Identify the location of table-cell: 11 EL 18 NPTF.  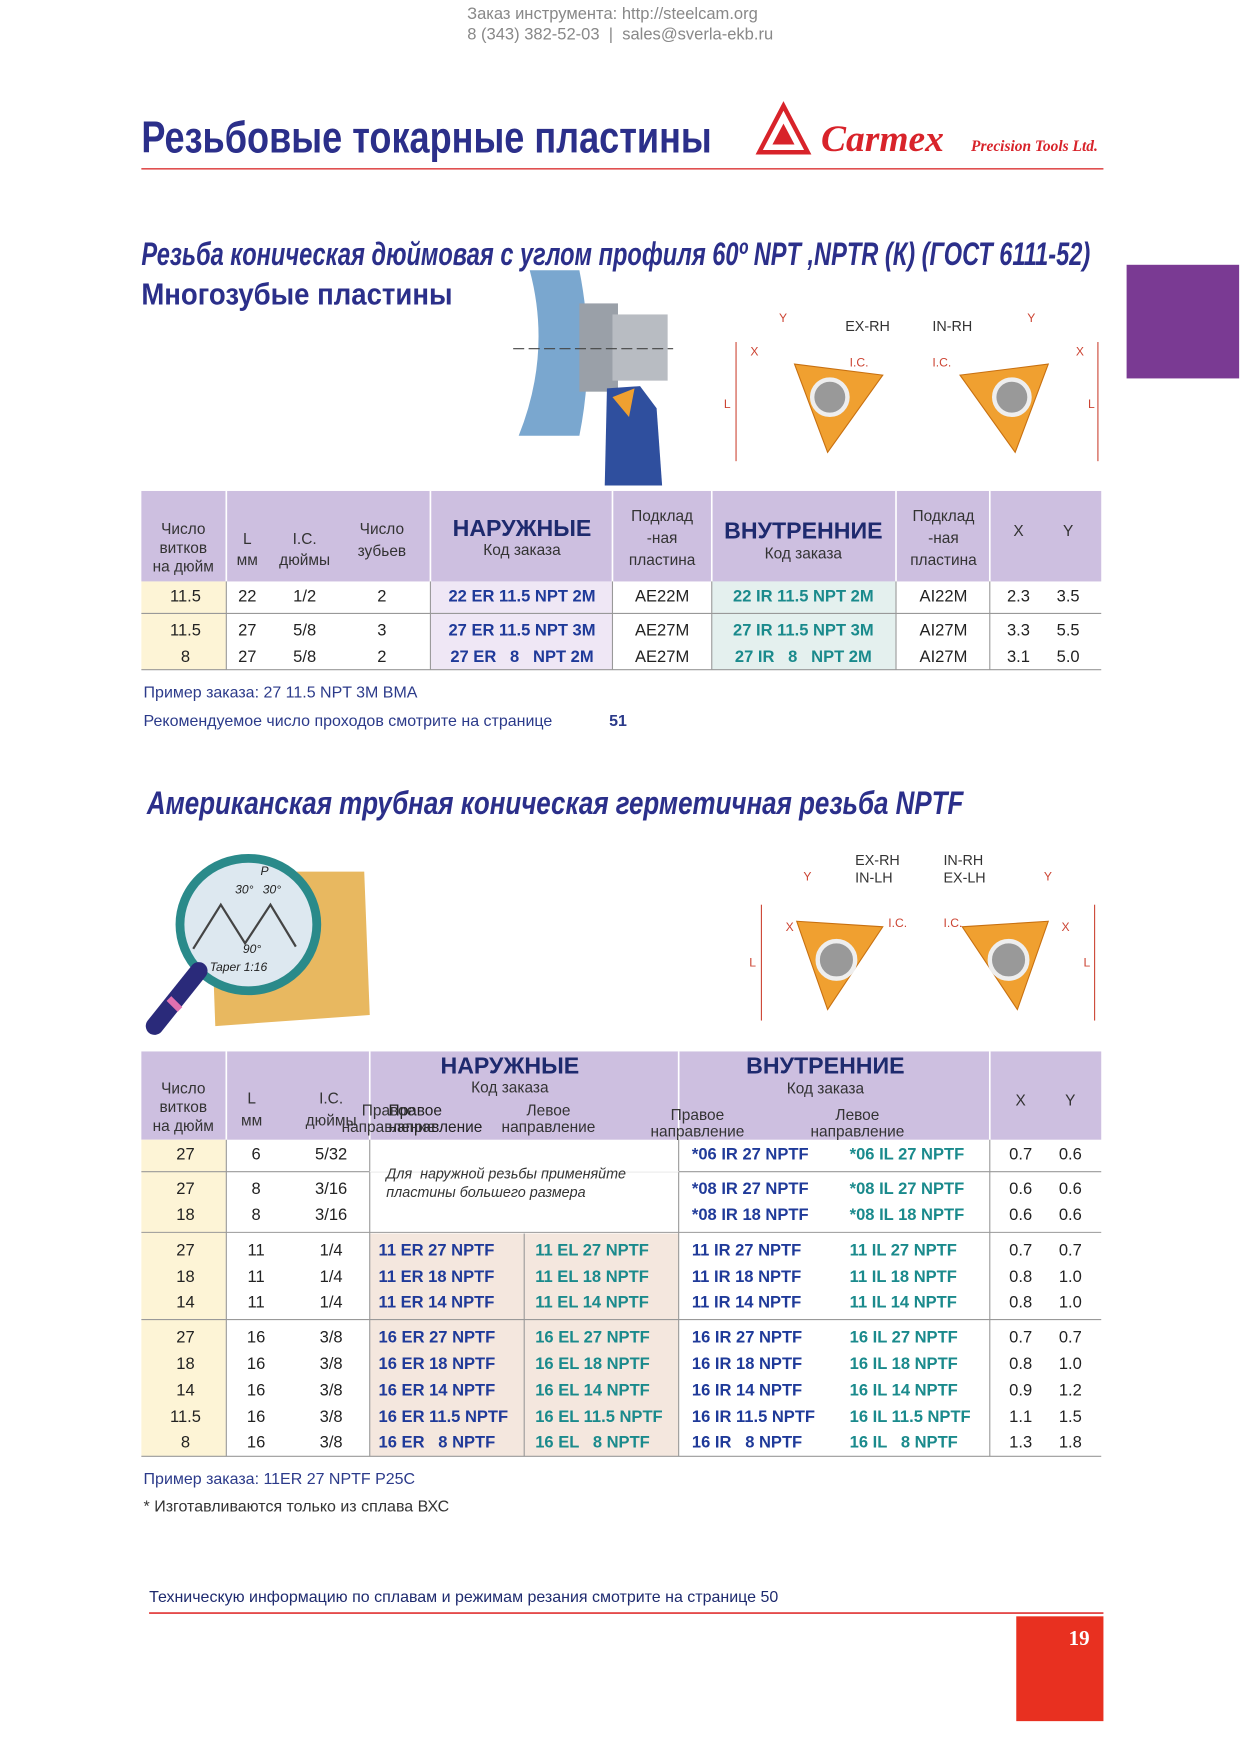
(592, 1276).